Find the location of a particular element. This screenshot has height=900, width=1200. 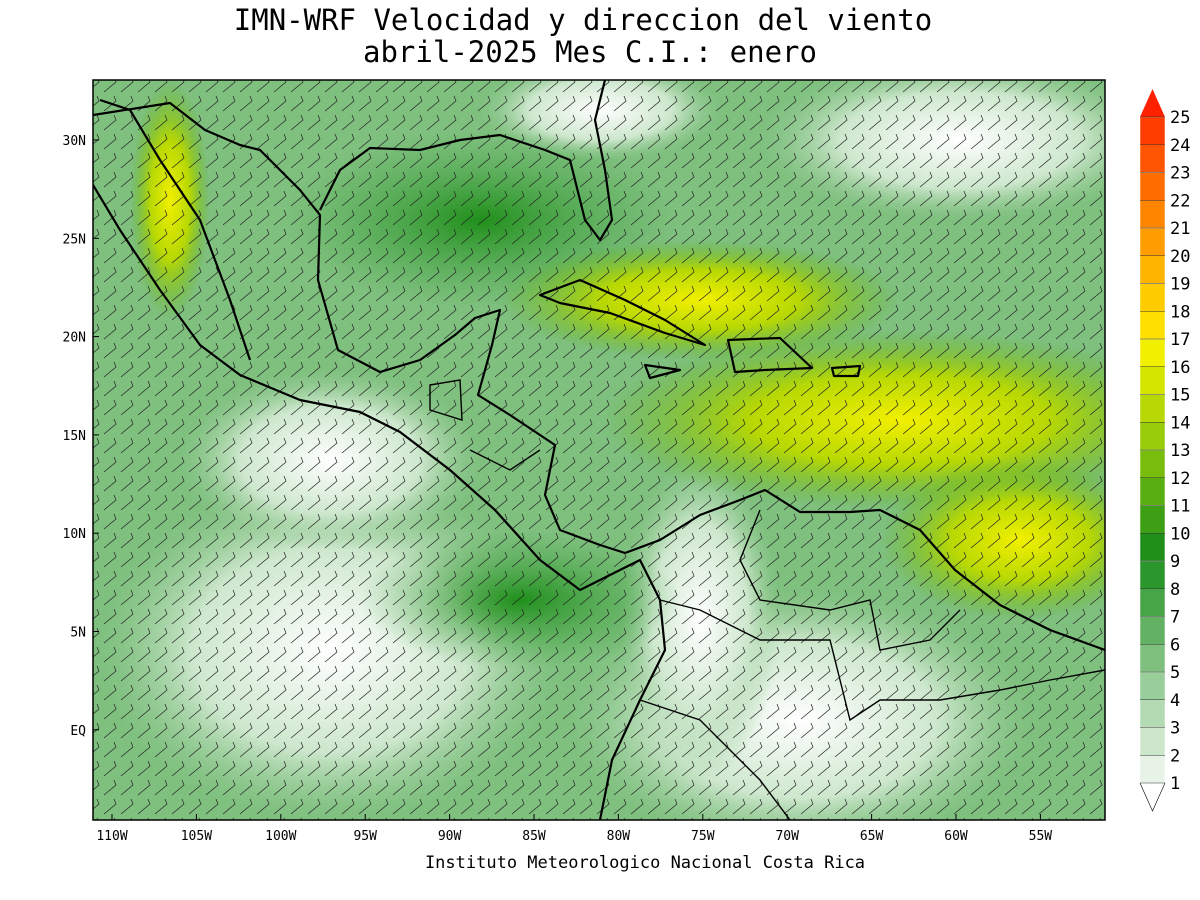

colorbar-label: 5 is located at coordinates (1175, 673).